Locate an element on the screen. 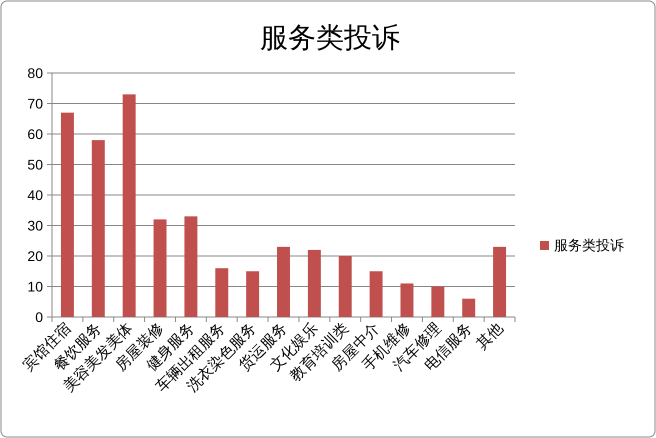  y-tick-label: 70 is located at coordinates (35, 104).